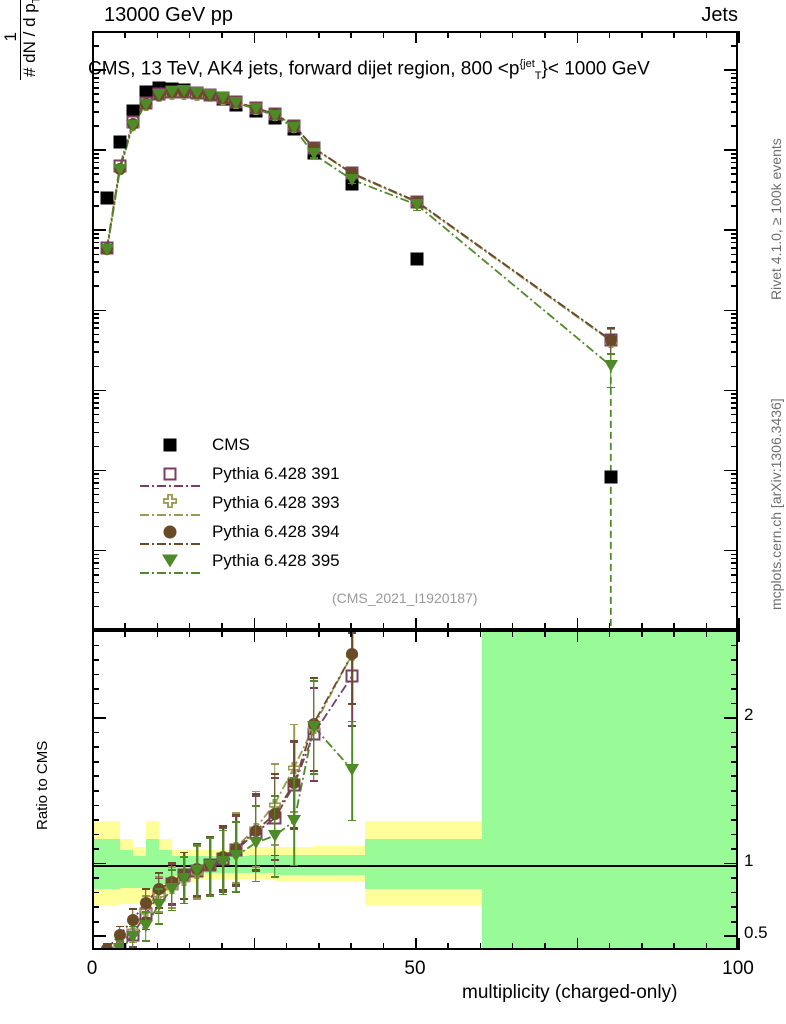  I want to click on uncertainty-band-green, so click(608, 790).